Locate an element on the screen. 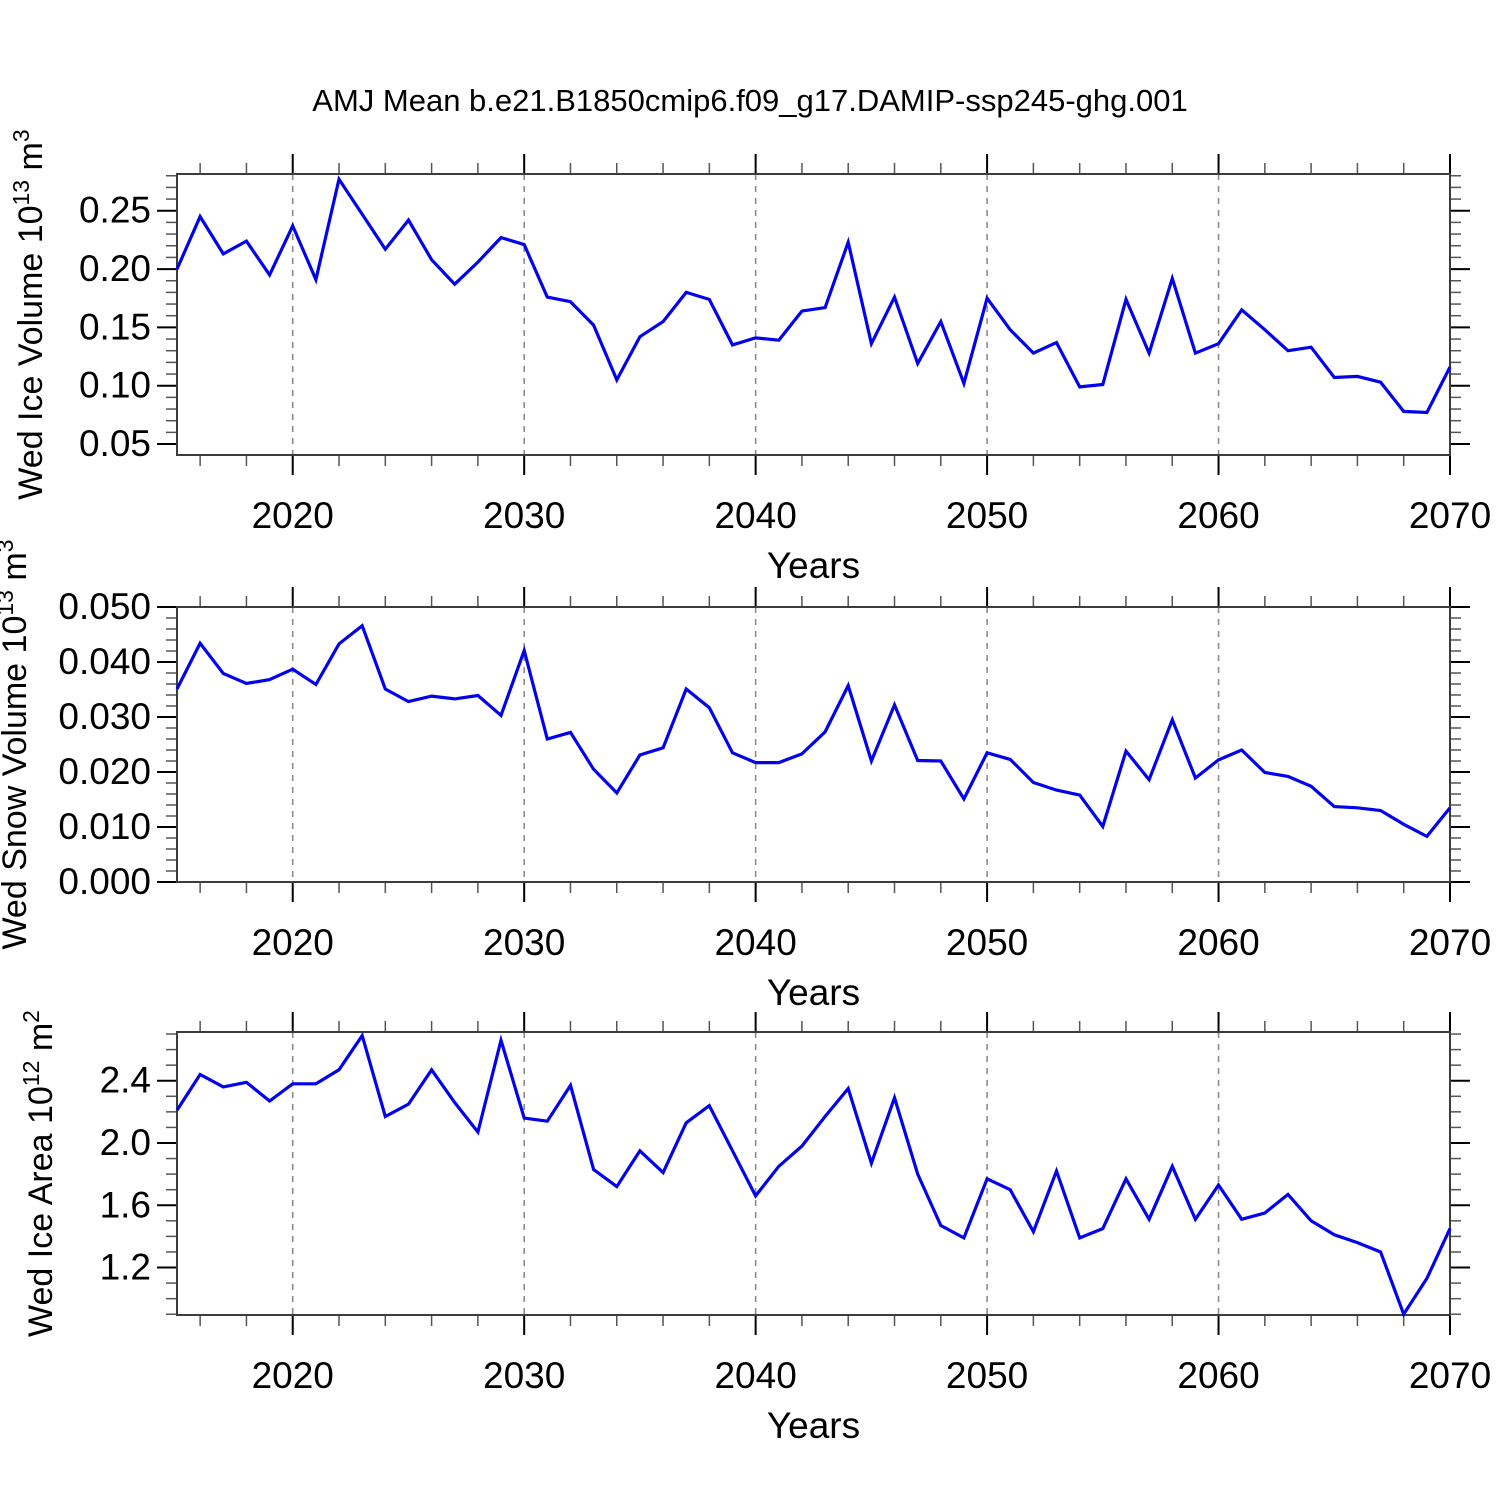 This screenshot has height=1500, width=1500. y-axis-title-text: Wed Ice Volume 10 is located at coordinates (31, 352).